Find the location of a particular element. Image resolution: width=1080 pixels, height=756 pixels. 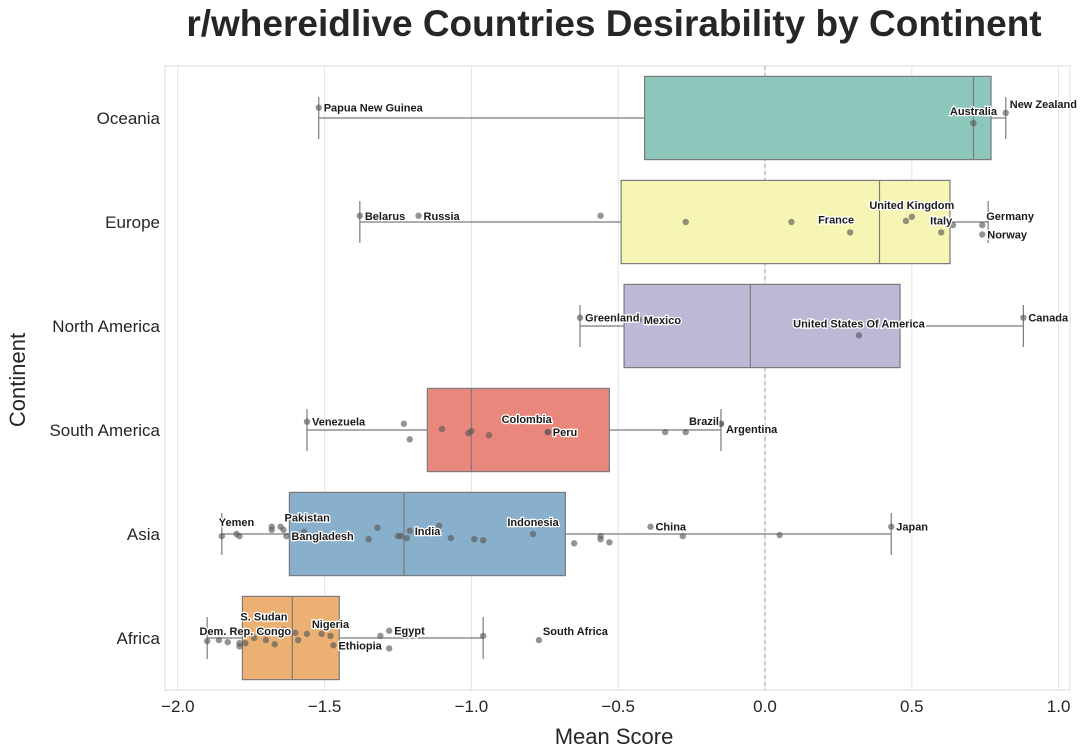

country-label: S. Sudan is located at coordinates (263, 618).